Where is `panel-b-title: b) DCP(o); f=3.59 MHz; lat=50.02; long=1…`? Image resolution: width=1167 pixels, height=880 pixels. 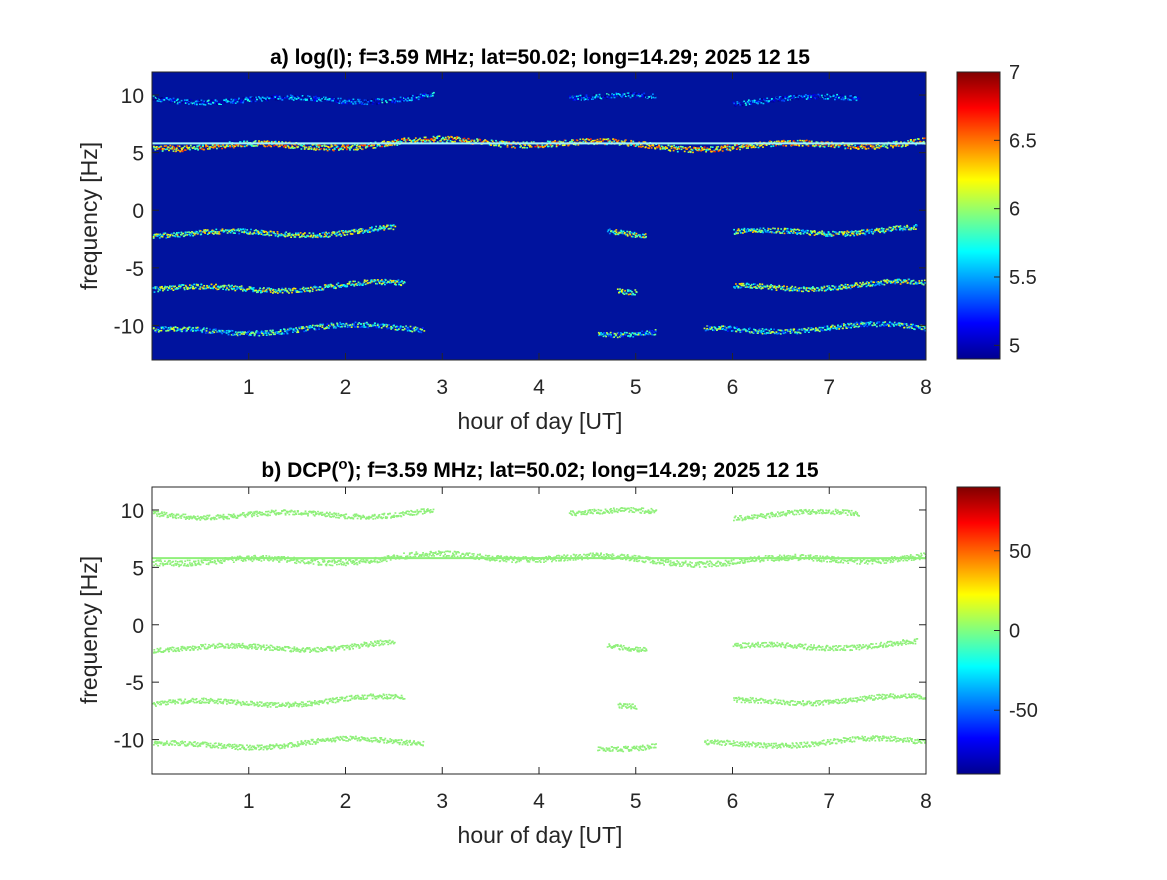 panel-b-title: b) DCP(o); f=3.59 MHz; lat=50.02; long=1… is located at coordinates (539, 469).